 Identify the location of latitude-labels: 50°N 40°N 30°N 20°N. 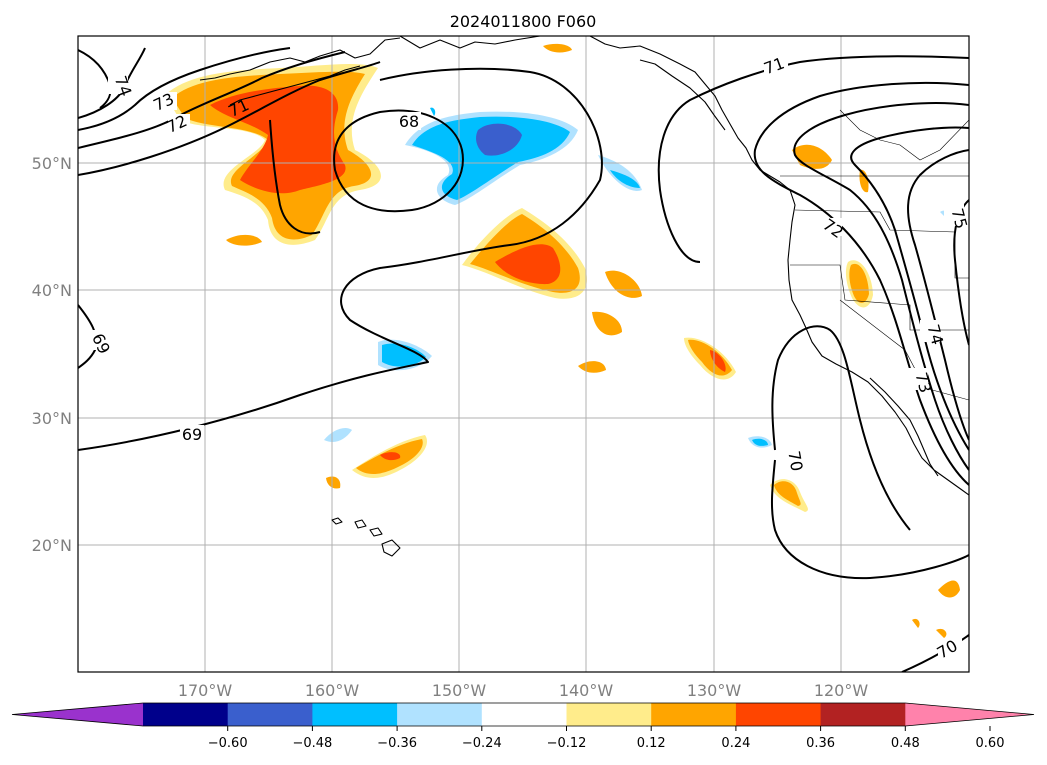
(52, 354).